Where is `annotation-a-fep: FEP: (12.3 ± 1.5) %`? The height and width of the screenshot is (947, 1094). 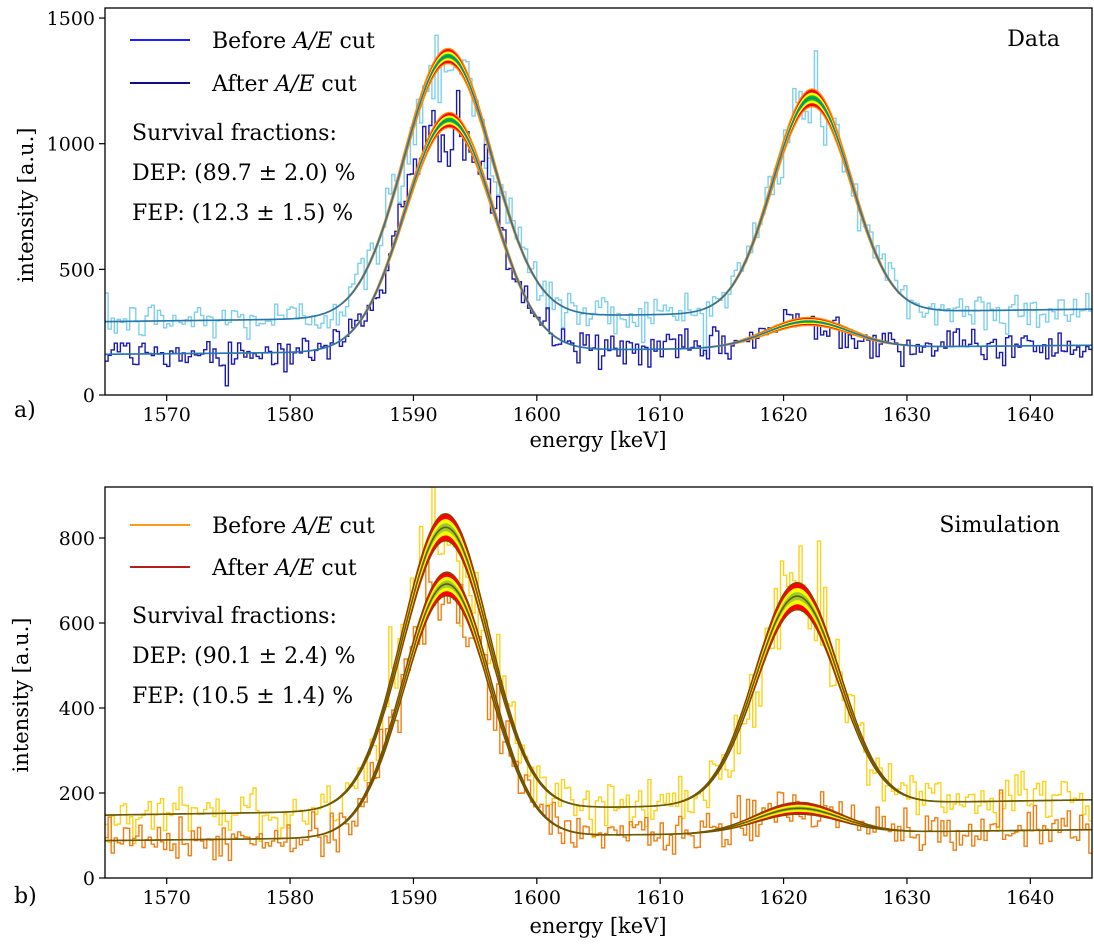 annotation-a-fep: FEP: (12.3 ± 1.5) % is located at coordinates (242, 213).